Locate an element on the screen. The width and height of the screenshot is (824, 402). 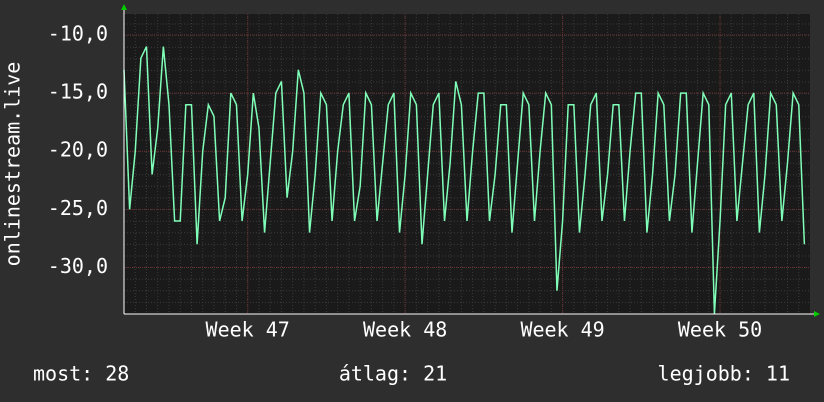
footer-average: átlag: 21 is located at coordinates (393, 374).